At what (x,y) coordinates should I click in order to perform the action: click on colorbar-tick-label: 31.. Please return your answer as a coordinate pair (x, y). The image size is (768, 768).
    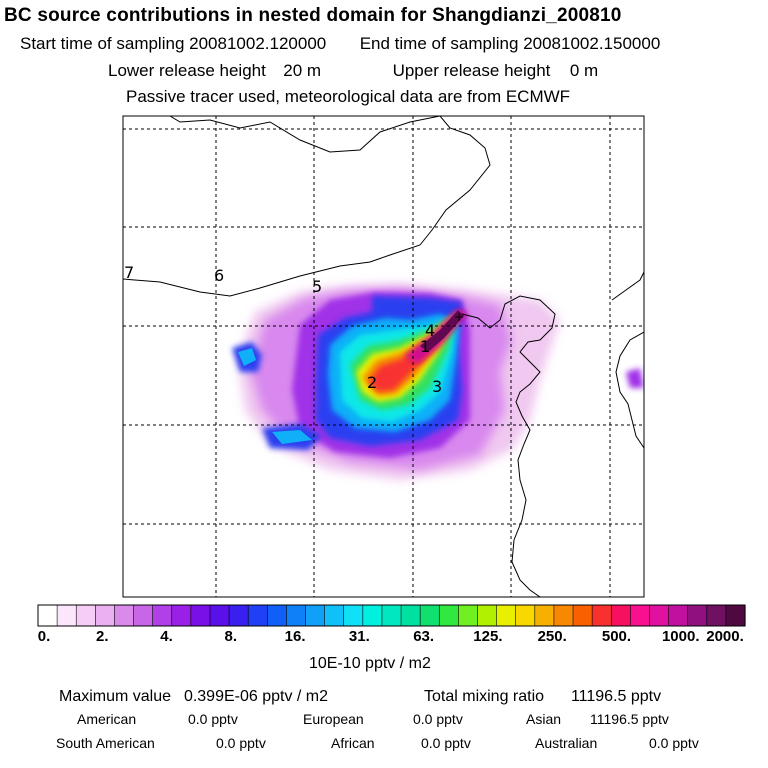
    Looking at the image, I should click on (359, 636).